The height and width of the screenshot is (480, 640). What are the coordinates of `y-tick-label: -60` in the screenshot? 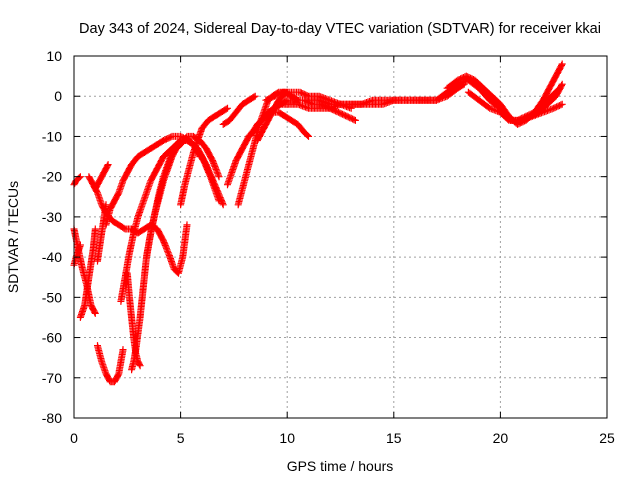 It's located at (52, 338).